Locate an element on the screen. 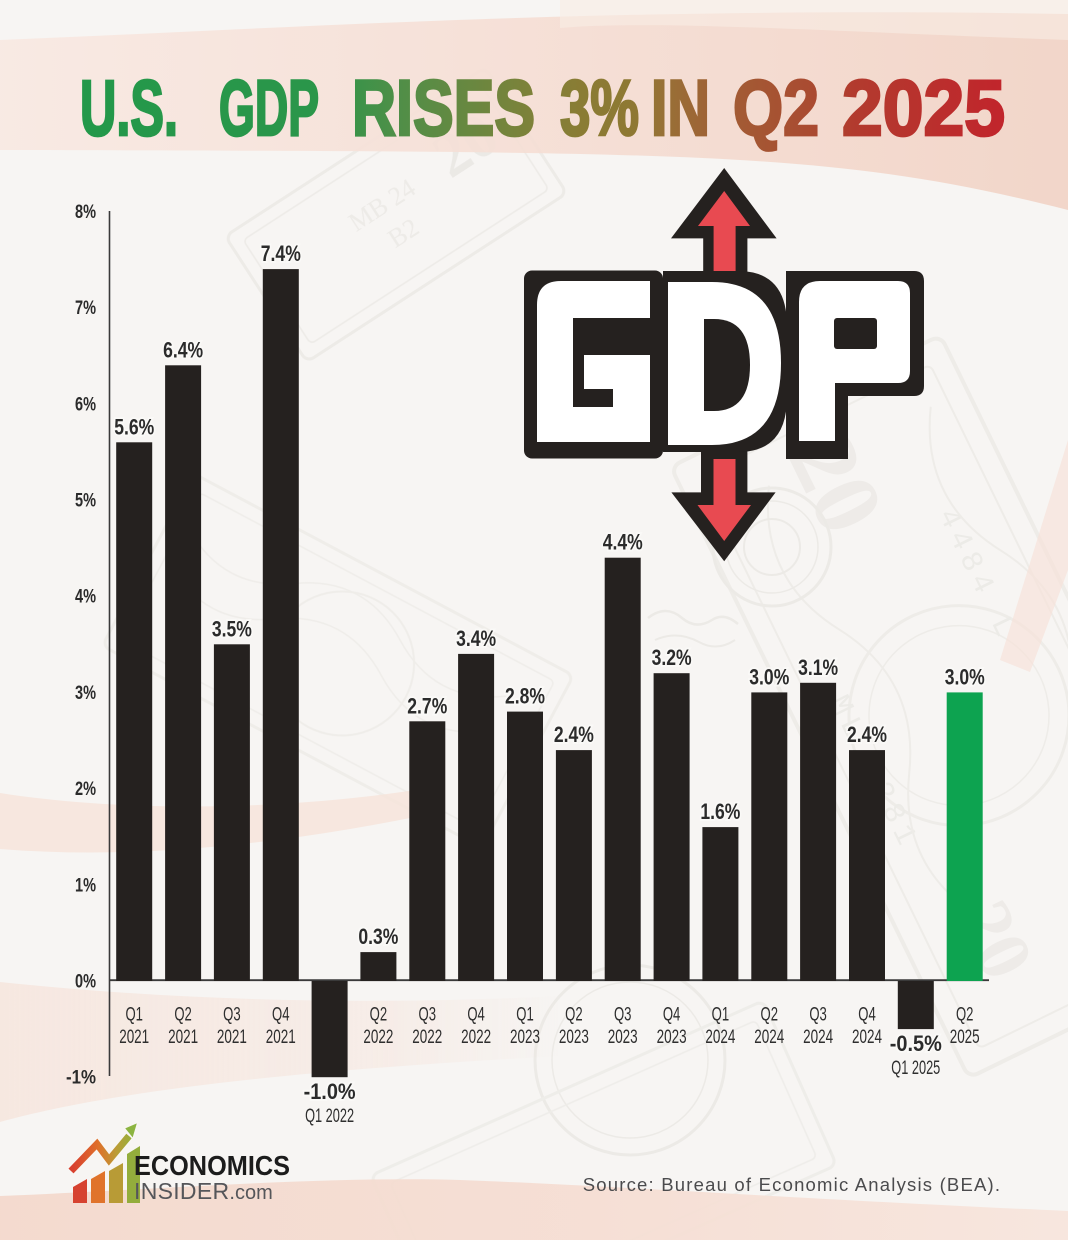 This screenshot has height=1240, width=1068. svg-text: 1% is located at coordinates (85, 885).